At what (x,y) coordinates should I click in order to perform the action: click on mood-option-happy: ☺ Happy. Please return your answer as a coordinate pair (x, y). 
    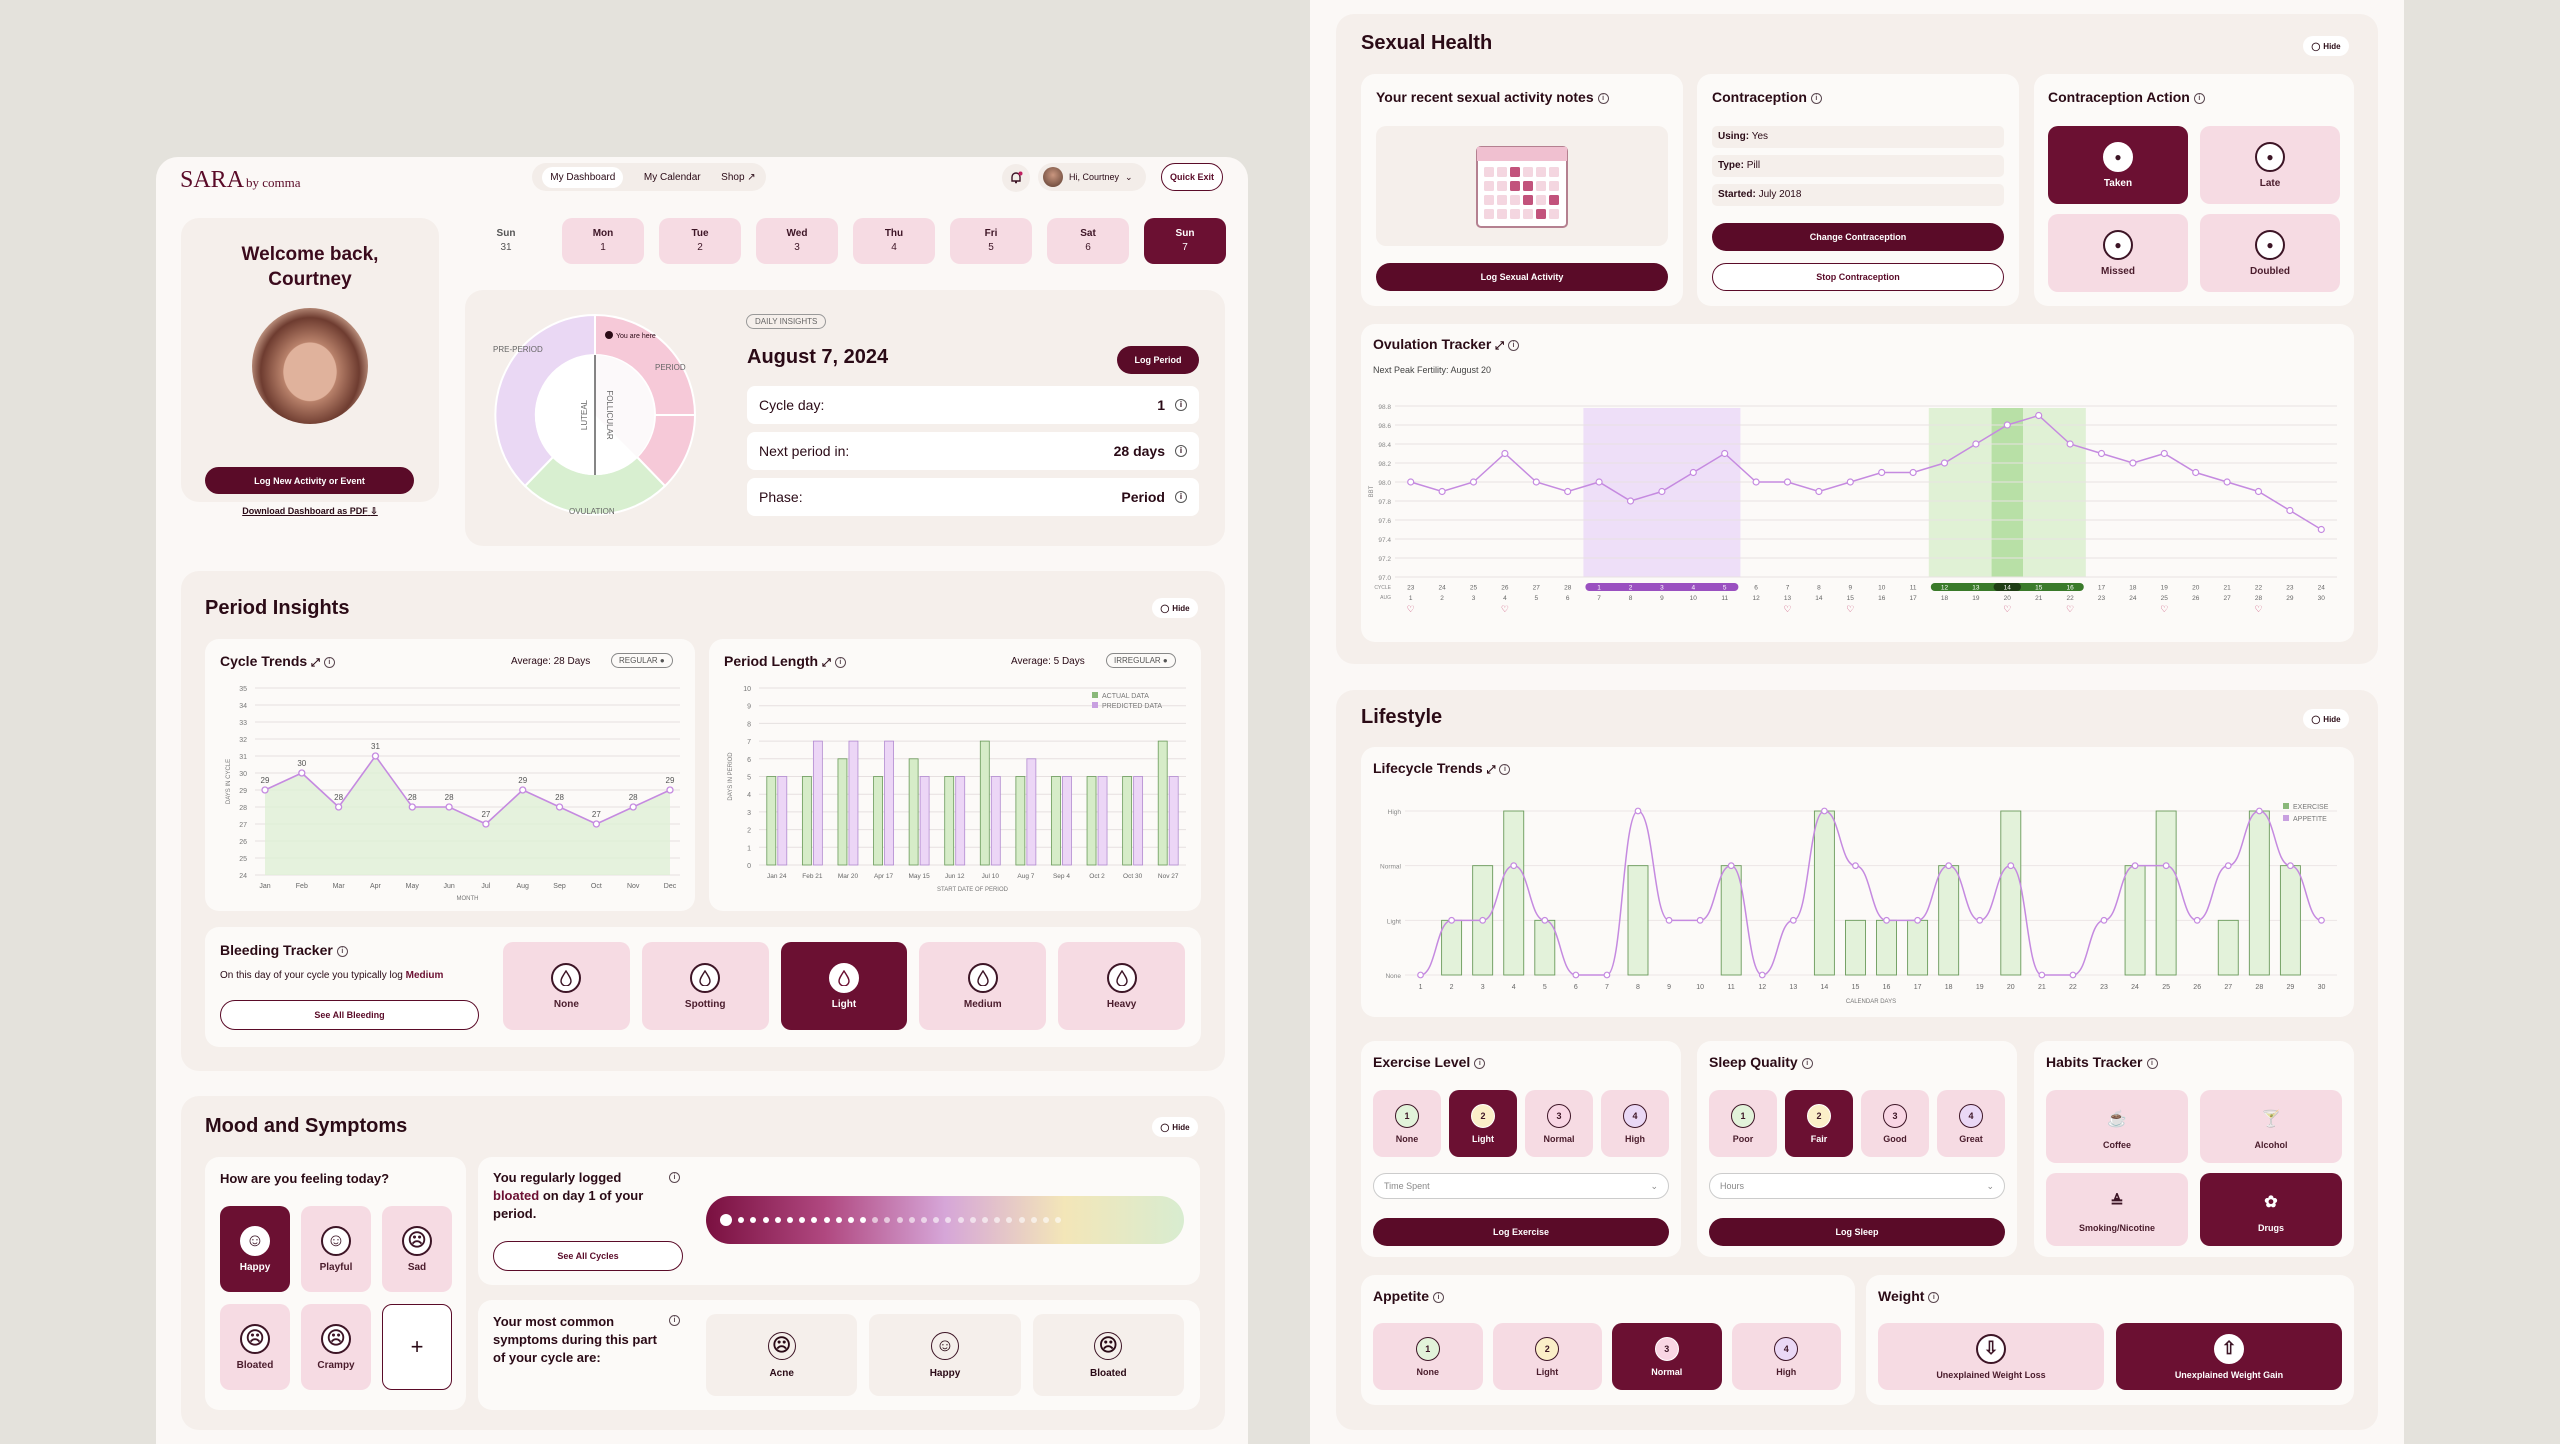
    Looking at the image, I should click on (255, 1249).